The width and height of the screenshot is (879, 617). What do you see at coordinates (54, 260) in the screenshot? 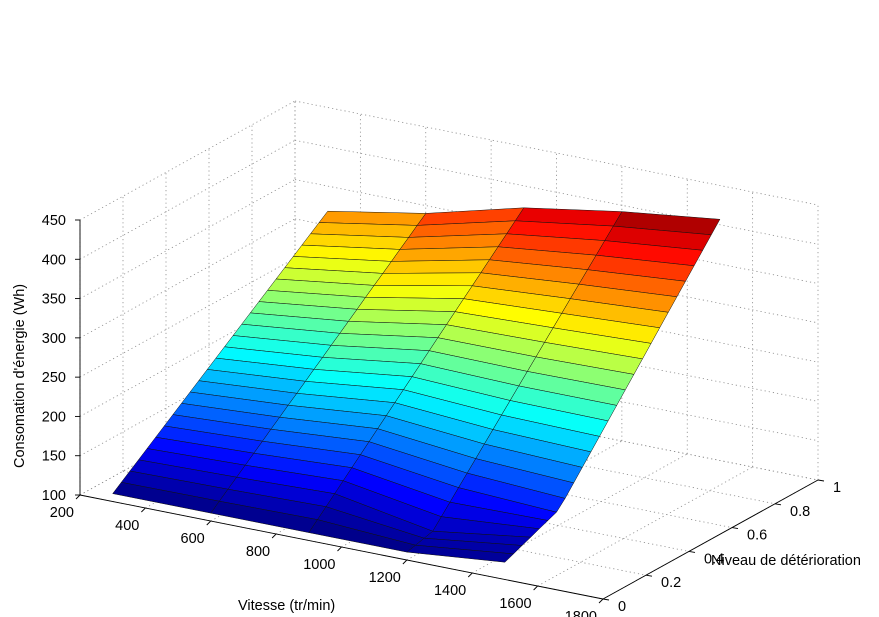
I see `z-tick-label: 400` at bounding box center [54, 260].